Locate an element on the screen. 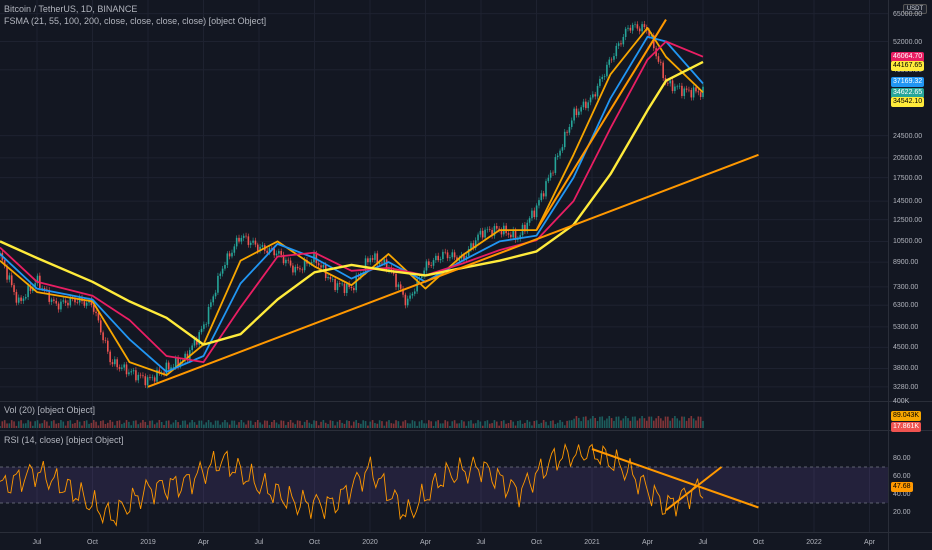  volume-label: Vol (20) [object Object] is located at coordinates (50, 410).